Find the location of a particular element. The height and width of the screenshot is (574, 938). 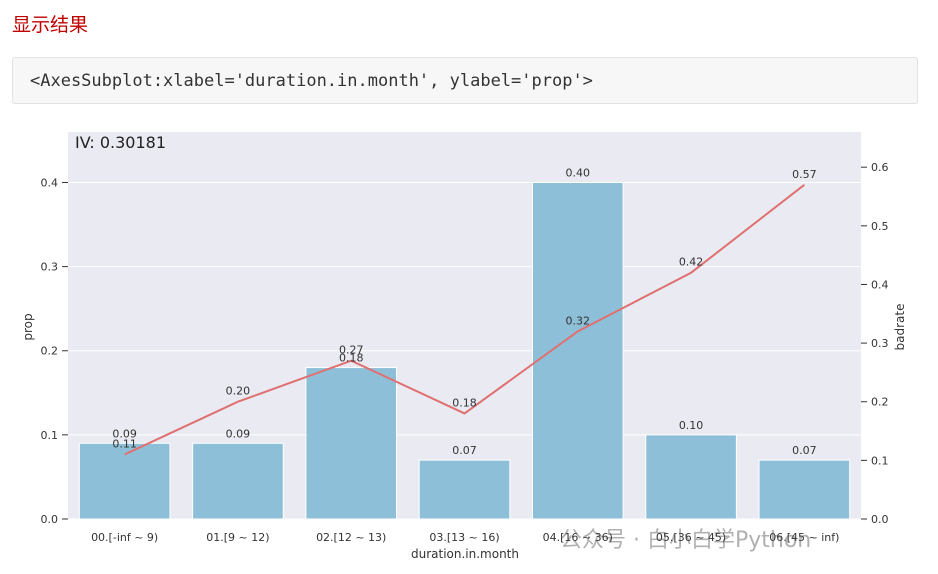

x-tick-label: 00.[-inf ~ 9) is located at coordinates (124, 537).